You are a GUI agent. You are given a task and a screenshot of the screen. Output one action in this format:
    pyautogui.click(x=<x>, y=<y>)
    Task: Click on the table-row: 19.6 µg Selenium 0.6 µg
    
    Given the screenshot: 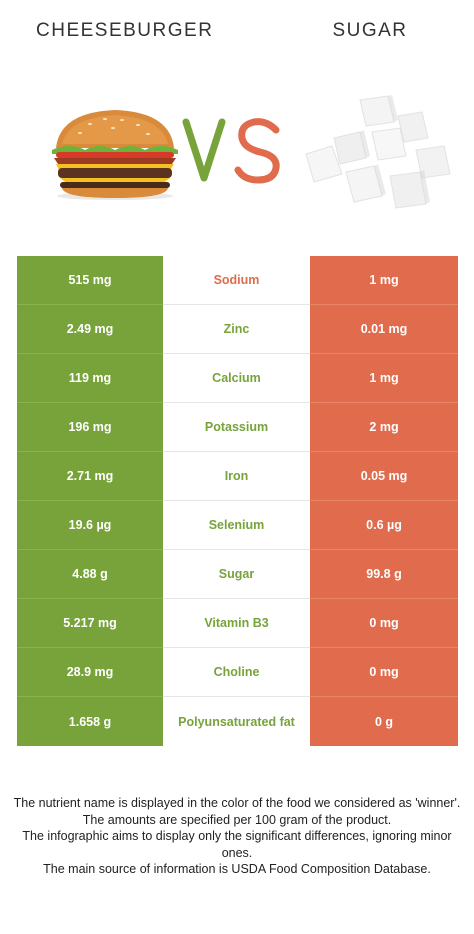 What is the action you would take?
    pyautogui.click(x=237, y=525)
    